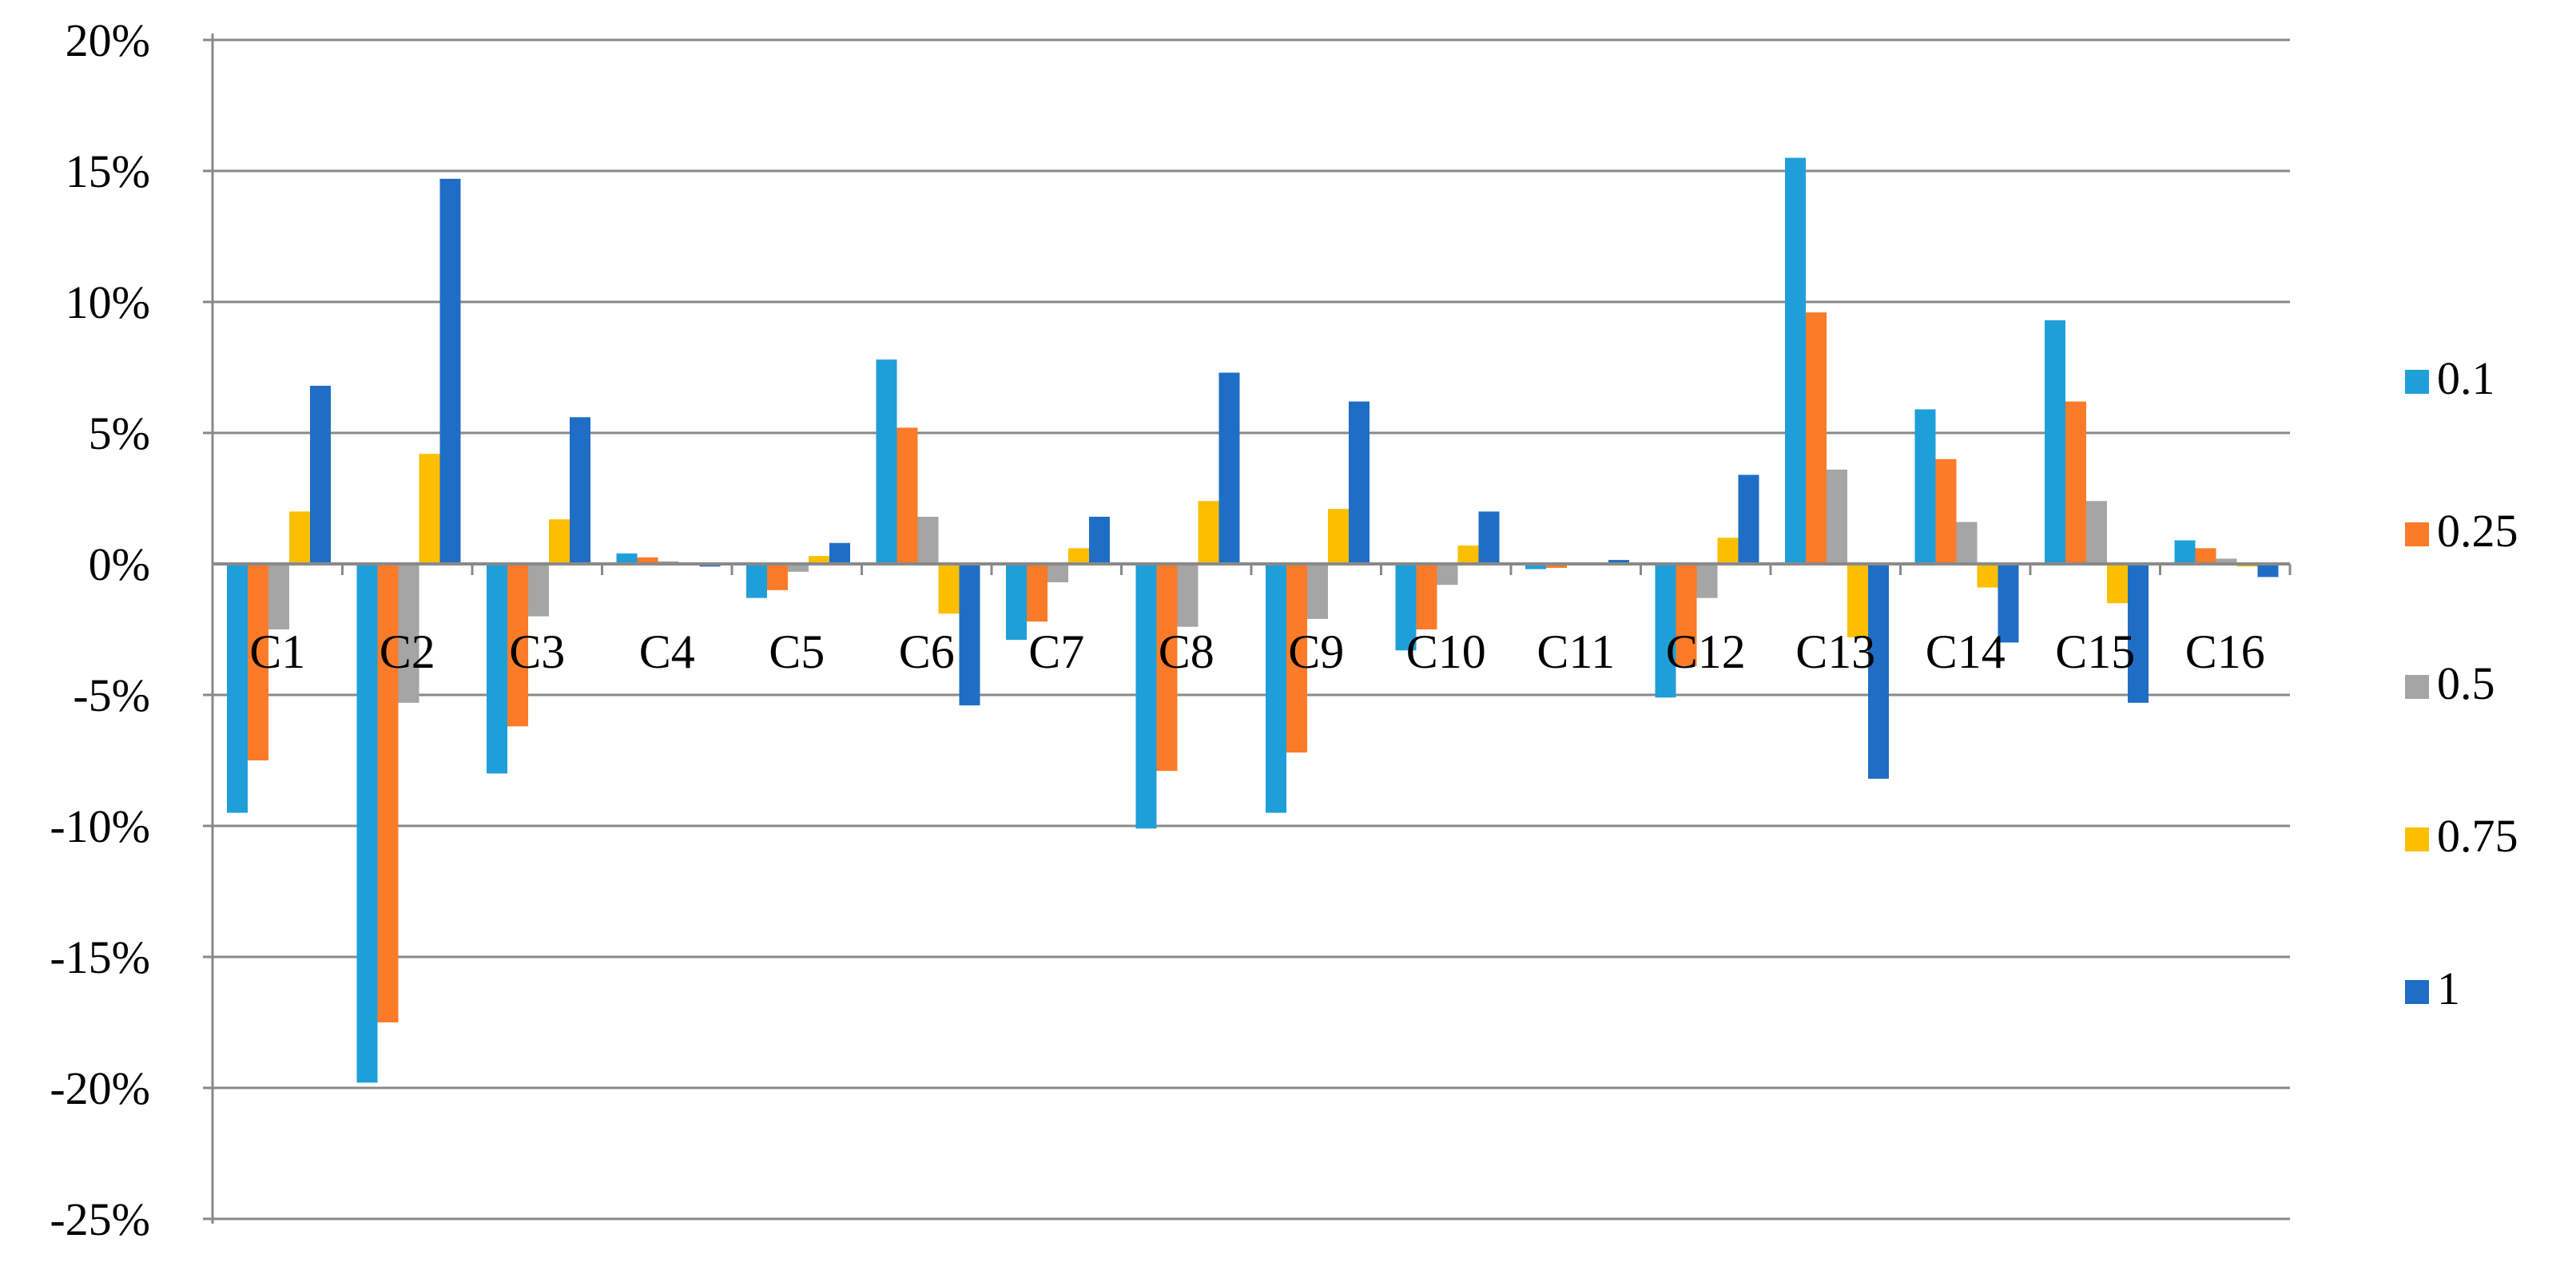  Describe the element at coordinates (1967, 543) in the screenshot. I see `bar-C14-series-0.5` at that location.